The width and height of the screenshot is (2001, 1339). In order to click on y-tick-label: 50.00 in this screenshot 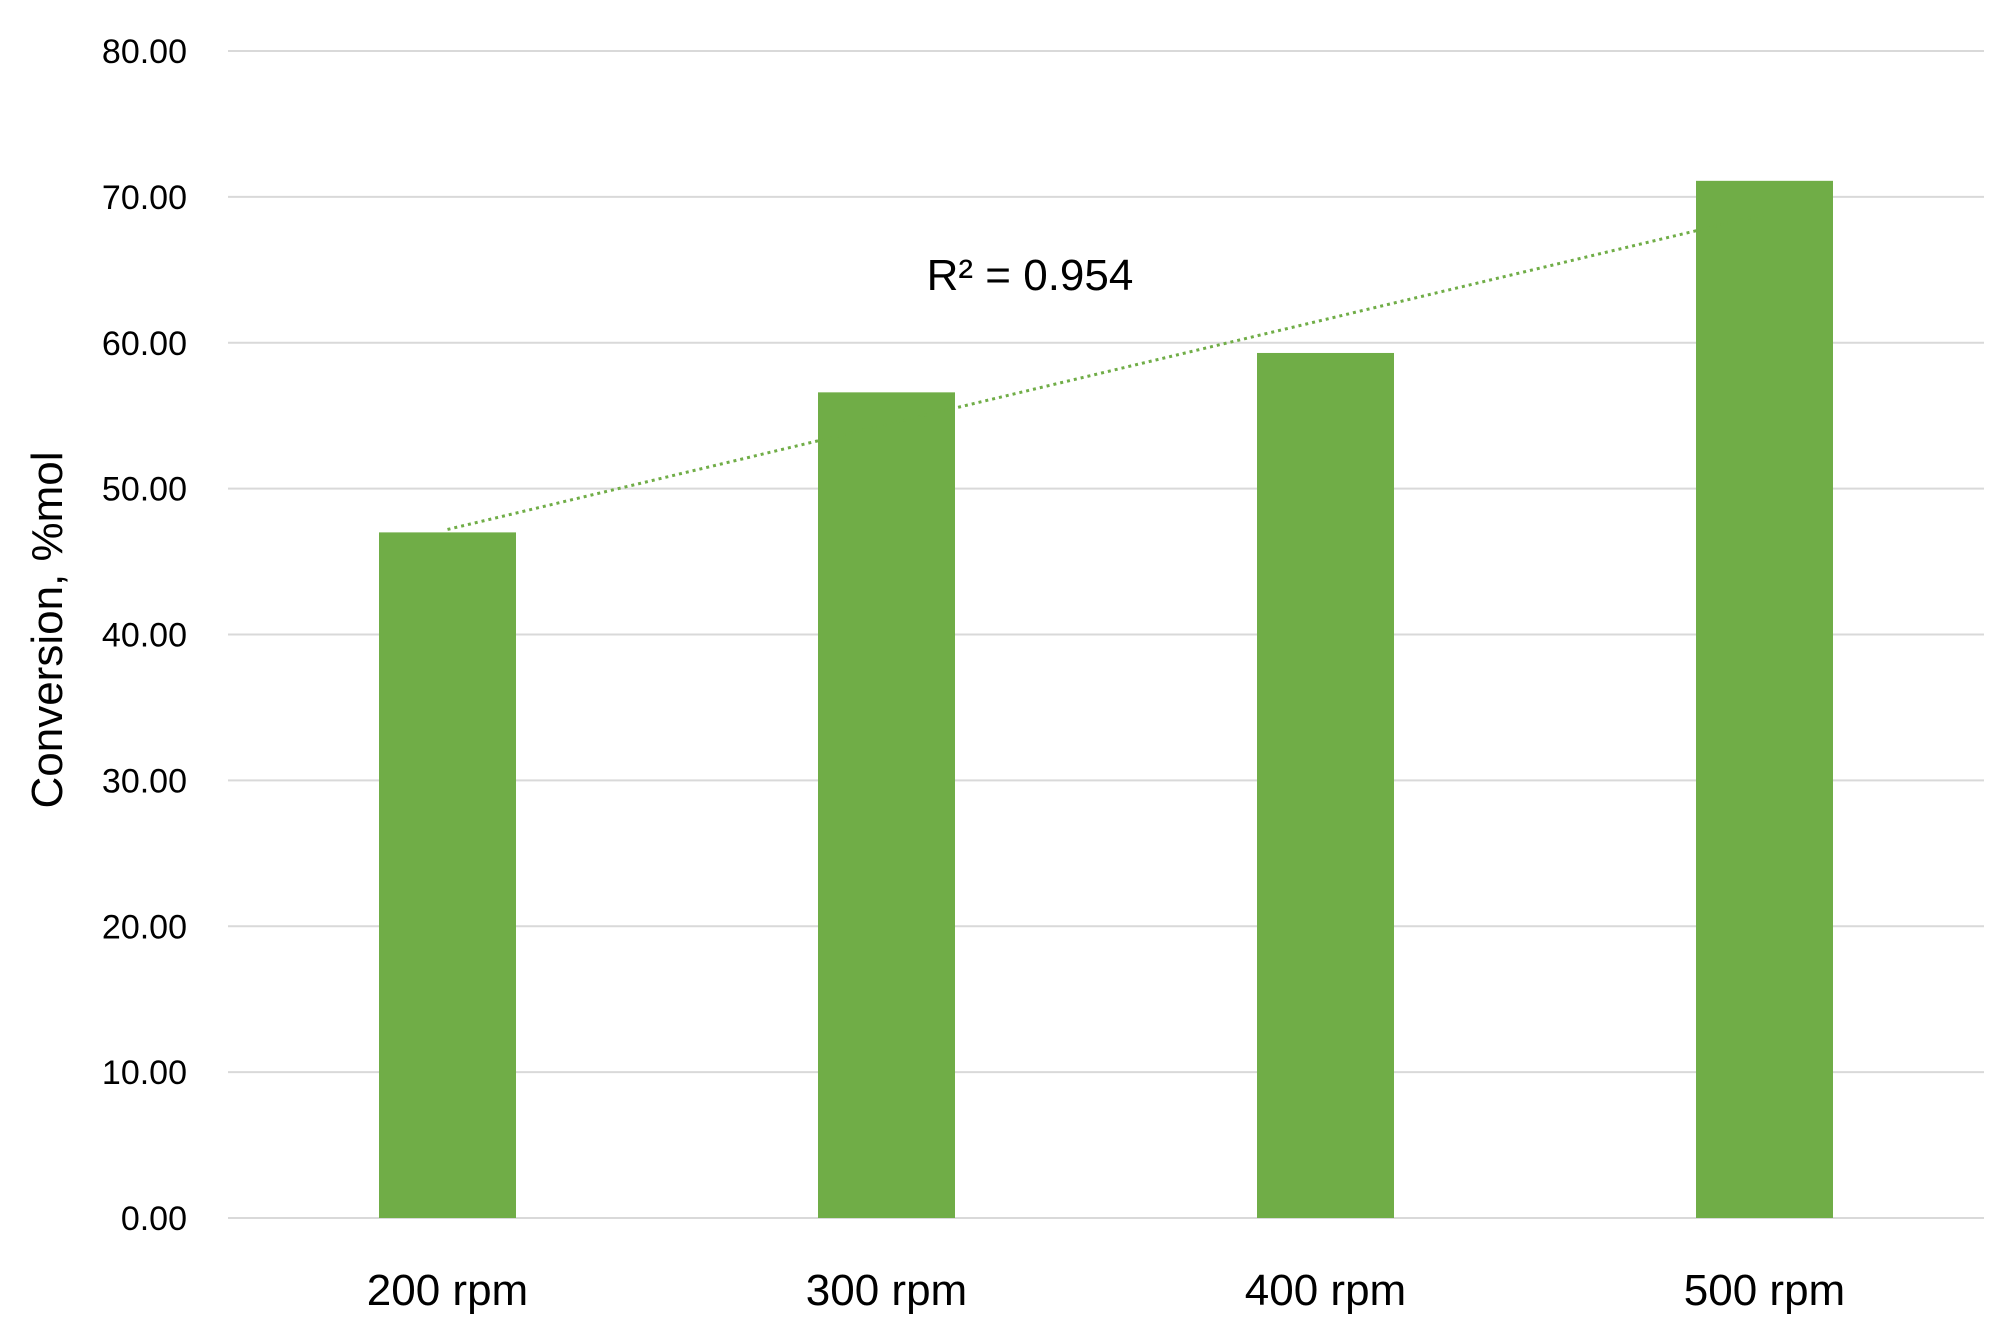, I will do `click(144, 490)`.